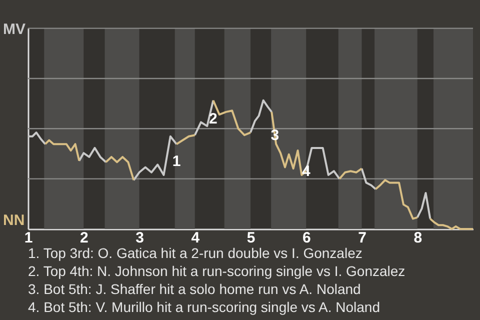  Describe the element at coordinates (213, 119) in the screenshot. I see `annotation: 2` at that location.